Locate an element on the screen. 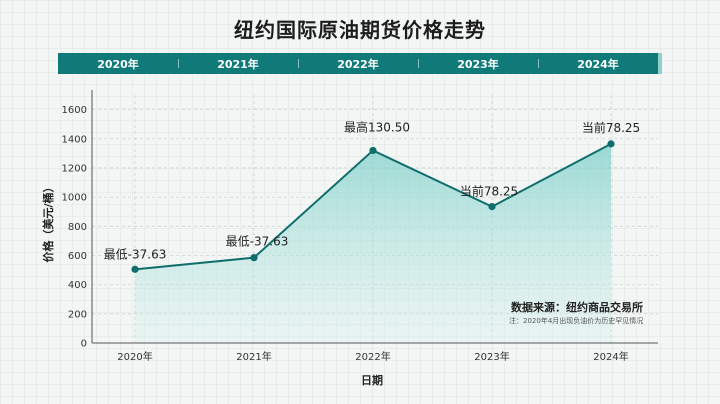 Image resolution: width=720 pixels, height=404 pixels. y-tick-label: 1600 is located at coordinates (74, 110).